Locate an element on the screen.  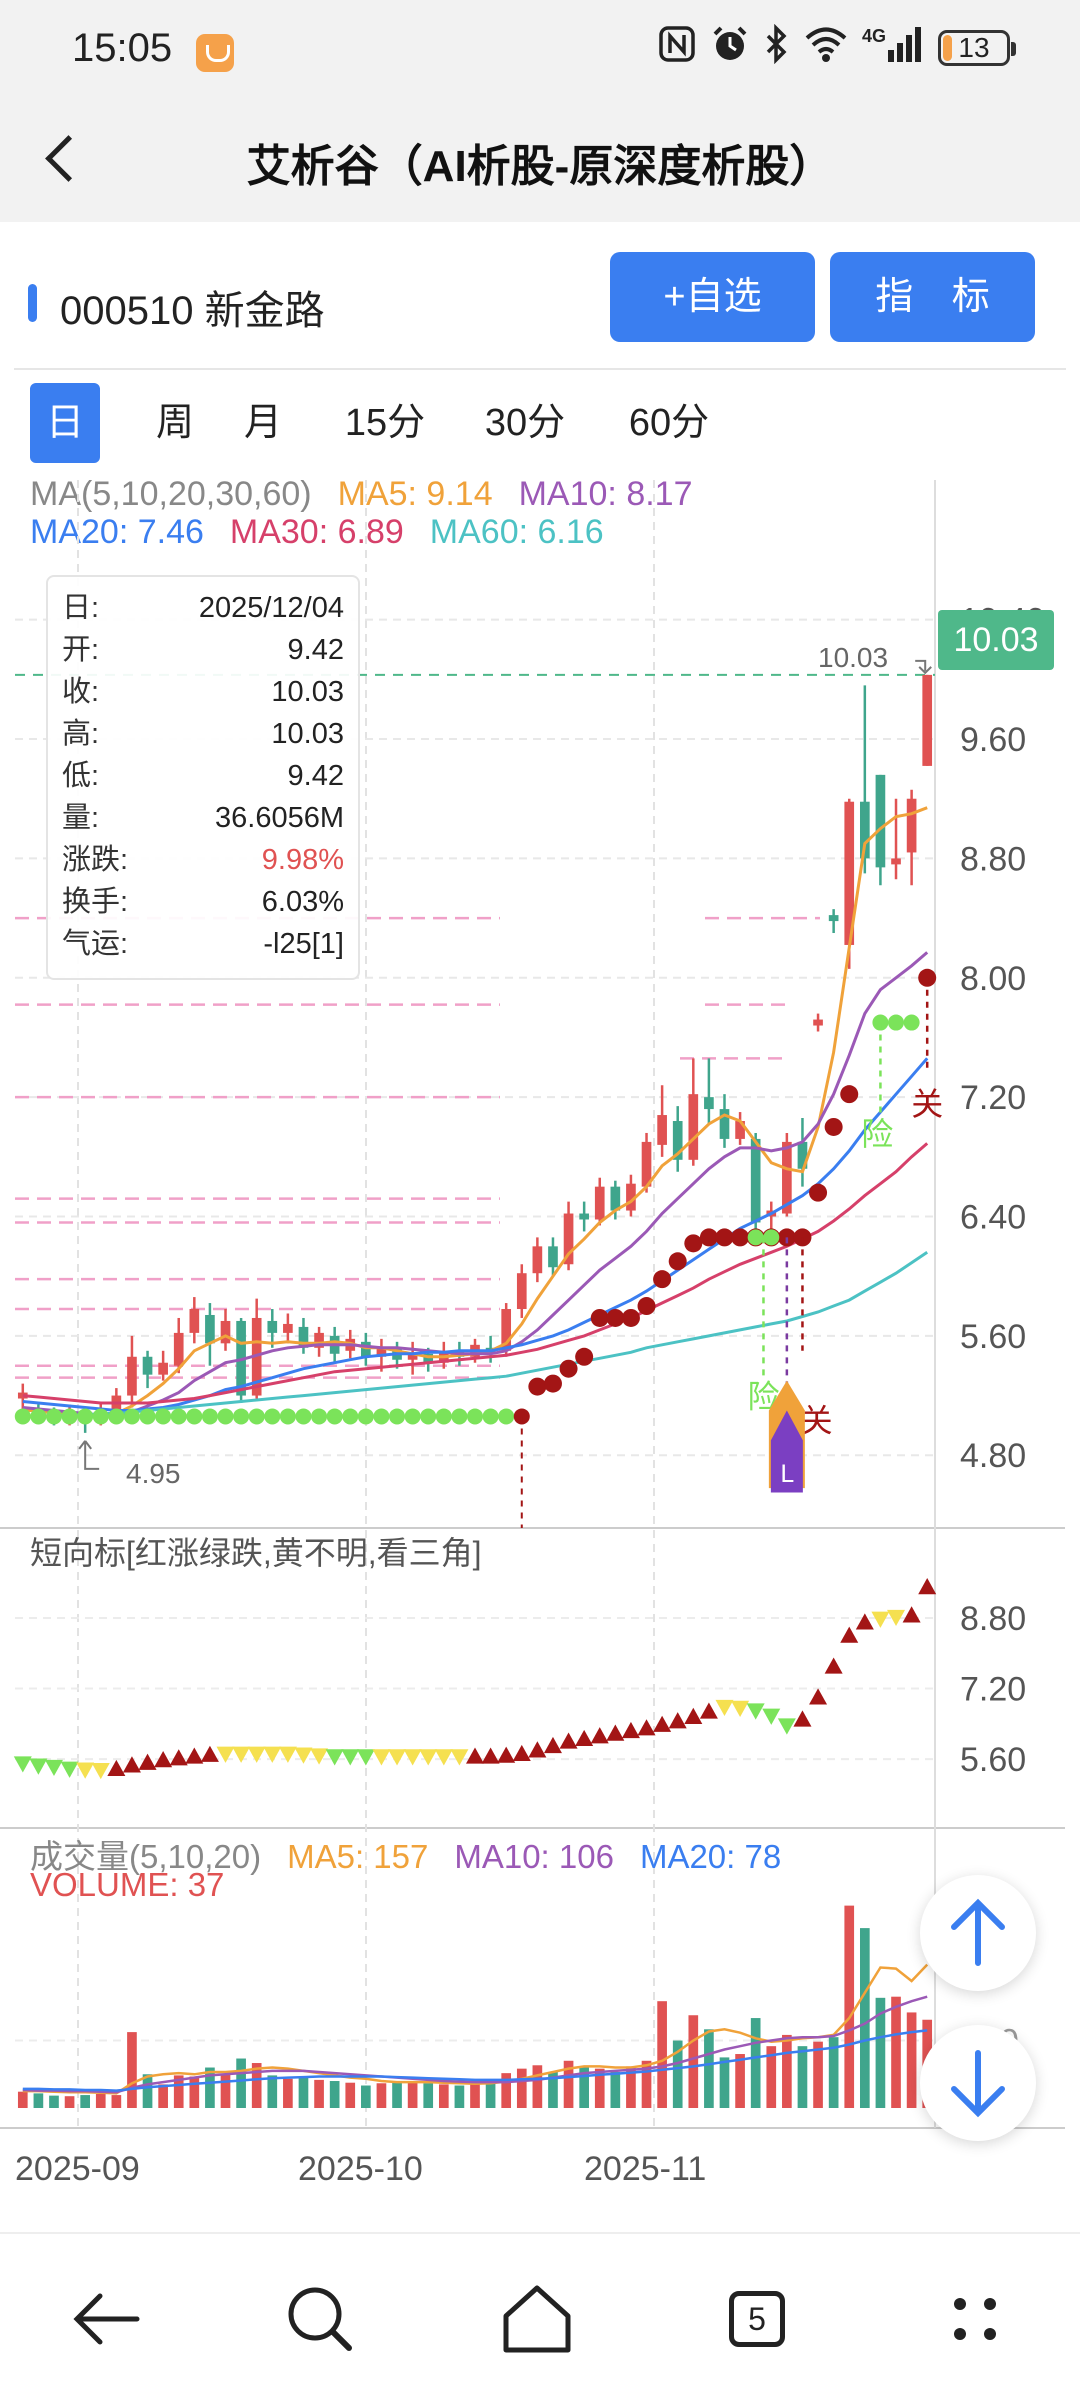
scroll-up-button is located at coordinates (978, 1933).